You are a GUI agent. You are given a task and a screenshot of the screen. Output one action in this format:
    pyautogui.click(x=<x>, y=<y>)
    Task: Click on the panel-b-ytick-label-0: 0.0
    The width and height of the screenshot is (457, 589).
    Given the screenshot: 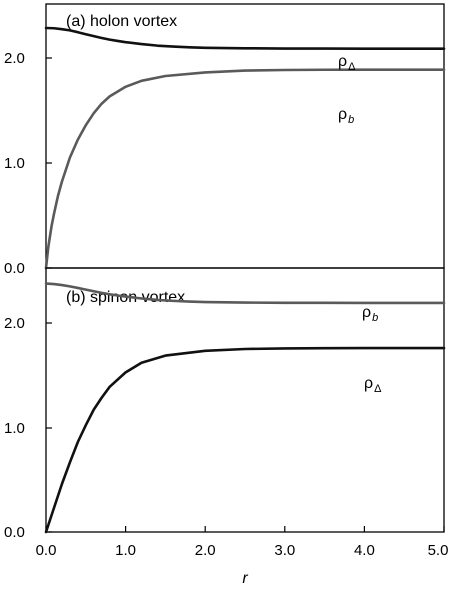 What is the action you would take?
    pyautogui.click(x=14, y=532)
    